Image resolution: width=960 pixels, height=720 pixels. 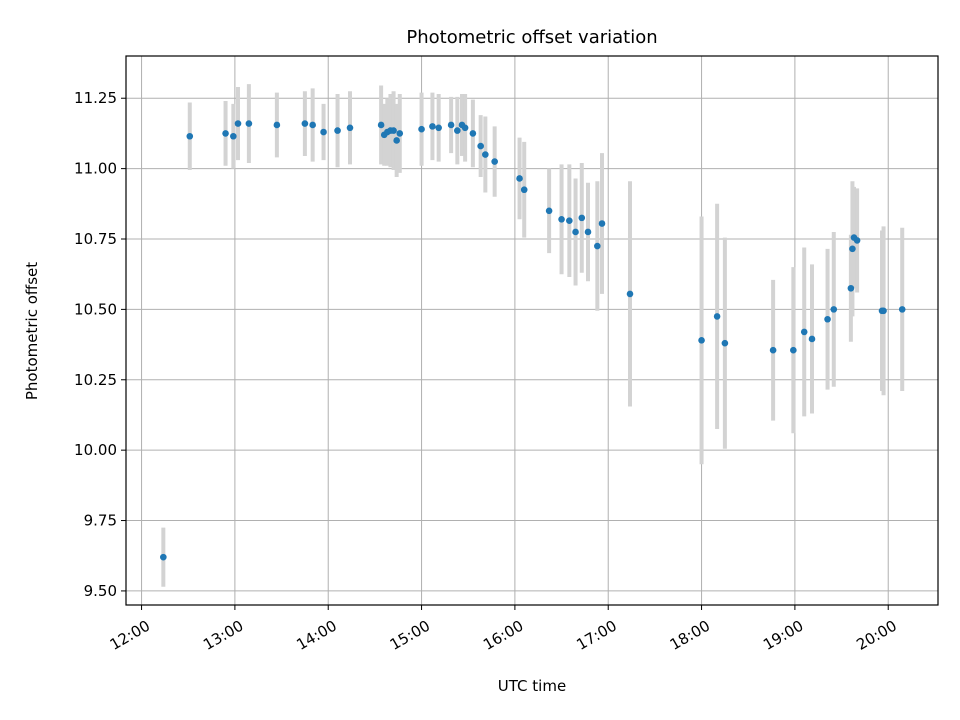 I want to click on y-axis-title: Photometric offset, so click(x=32, y=331).